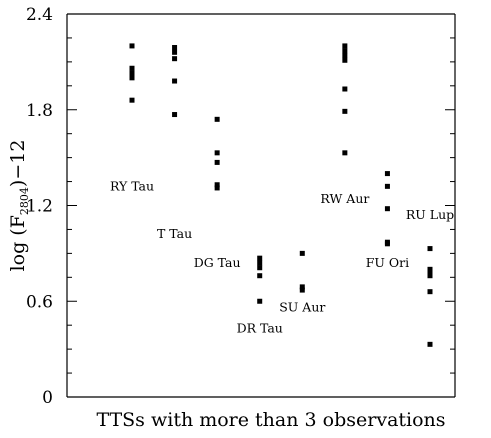 The height and width of the screenshot is (438, 491). What do you see at coordinates (217, 262) in the screenshot?
I see `star-label: DG Tau` at bounding box center [217, 262].